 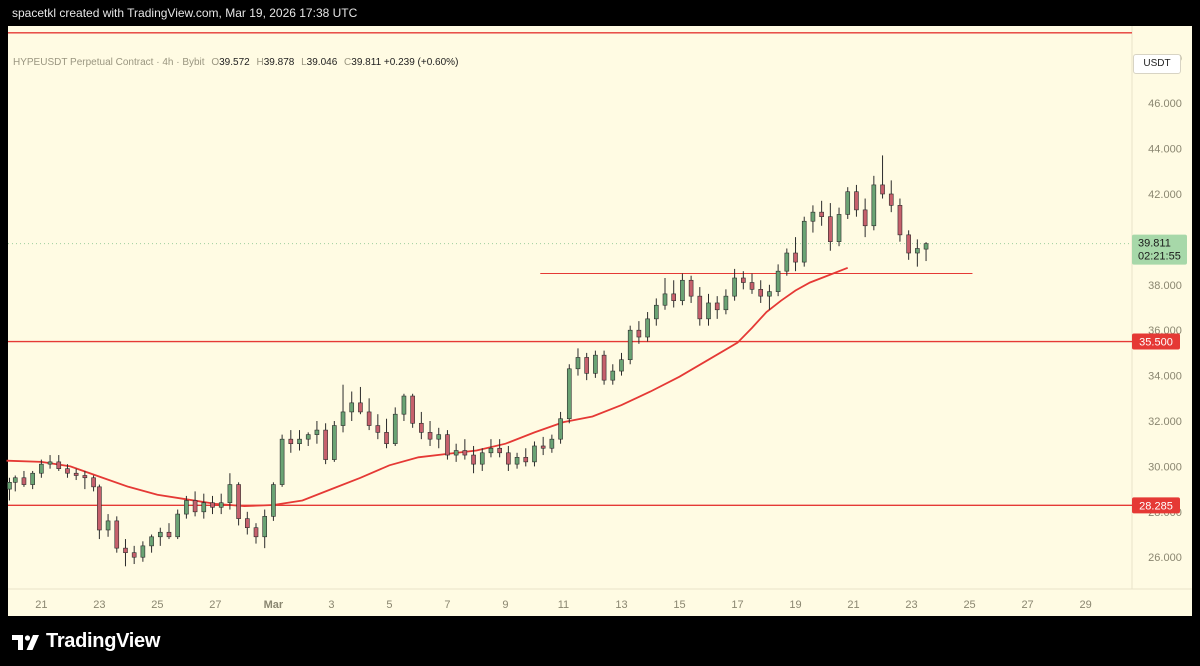 What do you see at coordinates (389, 605) in the screenshot?
I see `x-tick-label: 5` at bounding box center [389, 605].